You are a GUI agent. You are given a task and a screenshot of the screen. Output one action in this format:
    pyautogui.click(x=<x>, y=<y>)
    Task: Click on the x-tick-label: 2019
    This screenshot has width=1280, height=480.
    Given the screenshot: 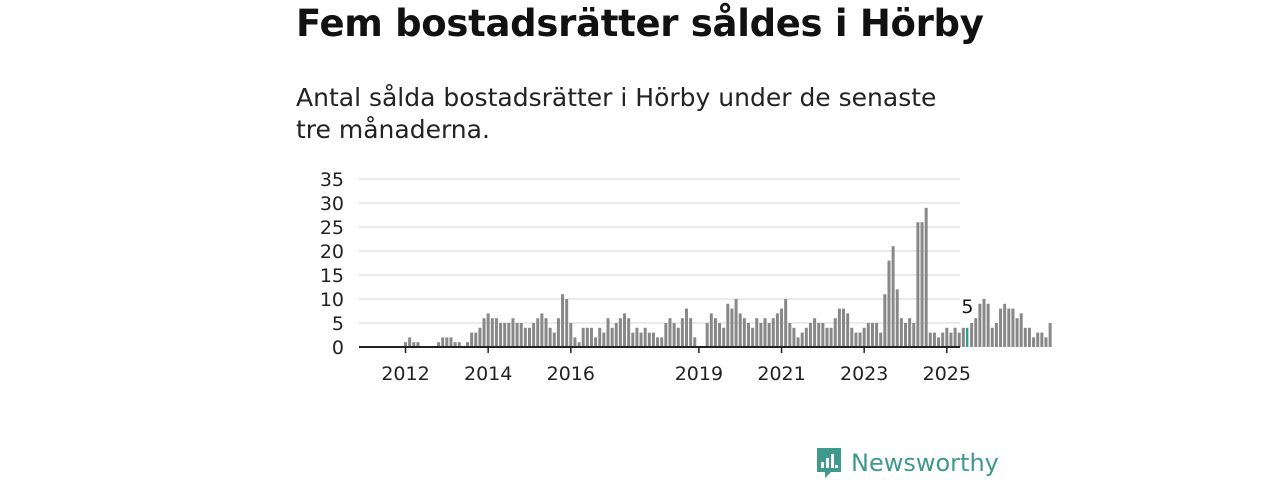 What is the action you would take?
    pyautogui.click(x=699, y=374)
    